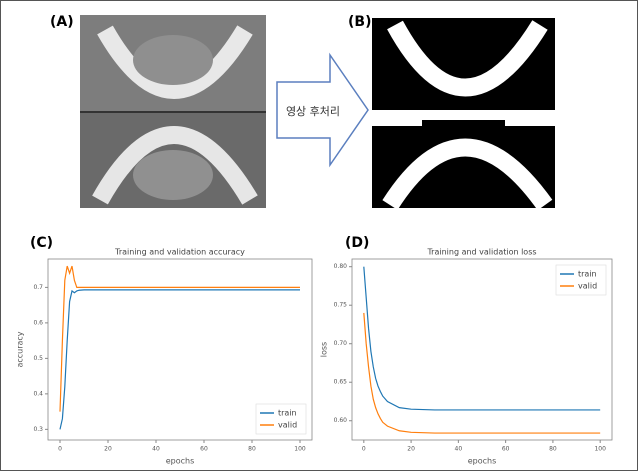  What do you see at coordinates (341, 305) in the screenshot?
I see `y-tick-label: 0.75` at bounding box center [341, 305].